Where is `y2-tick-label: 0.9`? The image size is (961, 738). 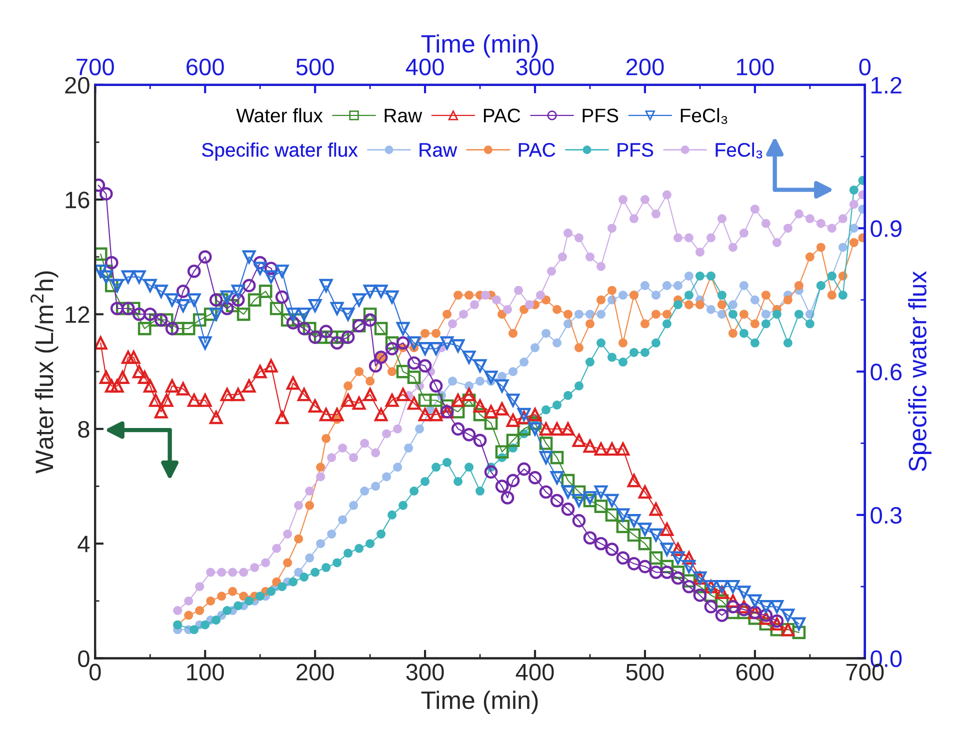
y2-tick-label: 0.9 is located at coordinates (886, 229).